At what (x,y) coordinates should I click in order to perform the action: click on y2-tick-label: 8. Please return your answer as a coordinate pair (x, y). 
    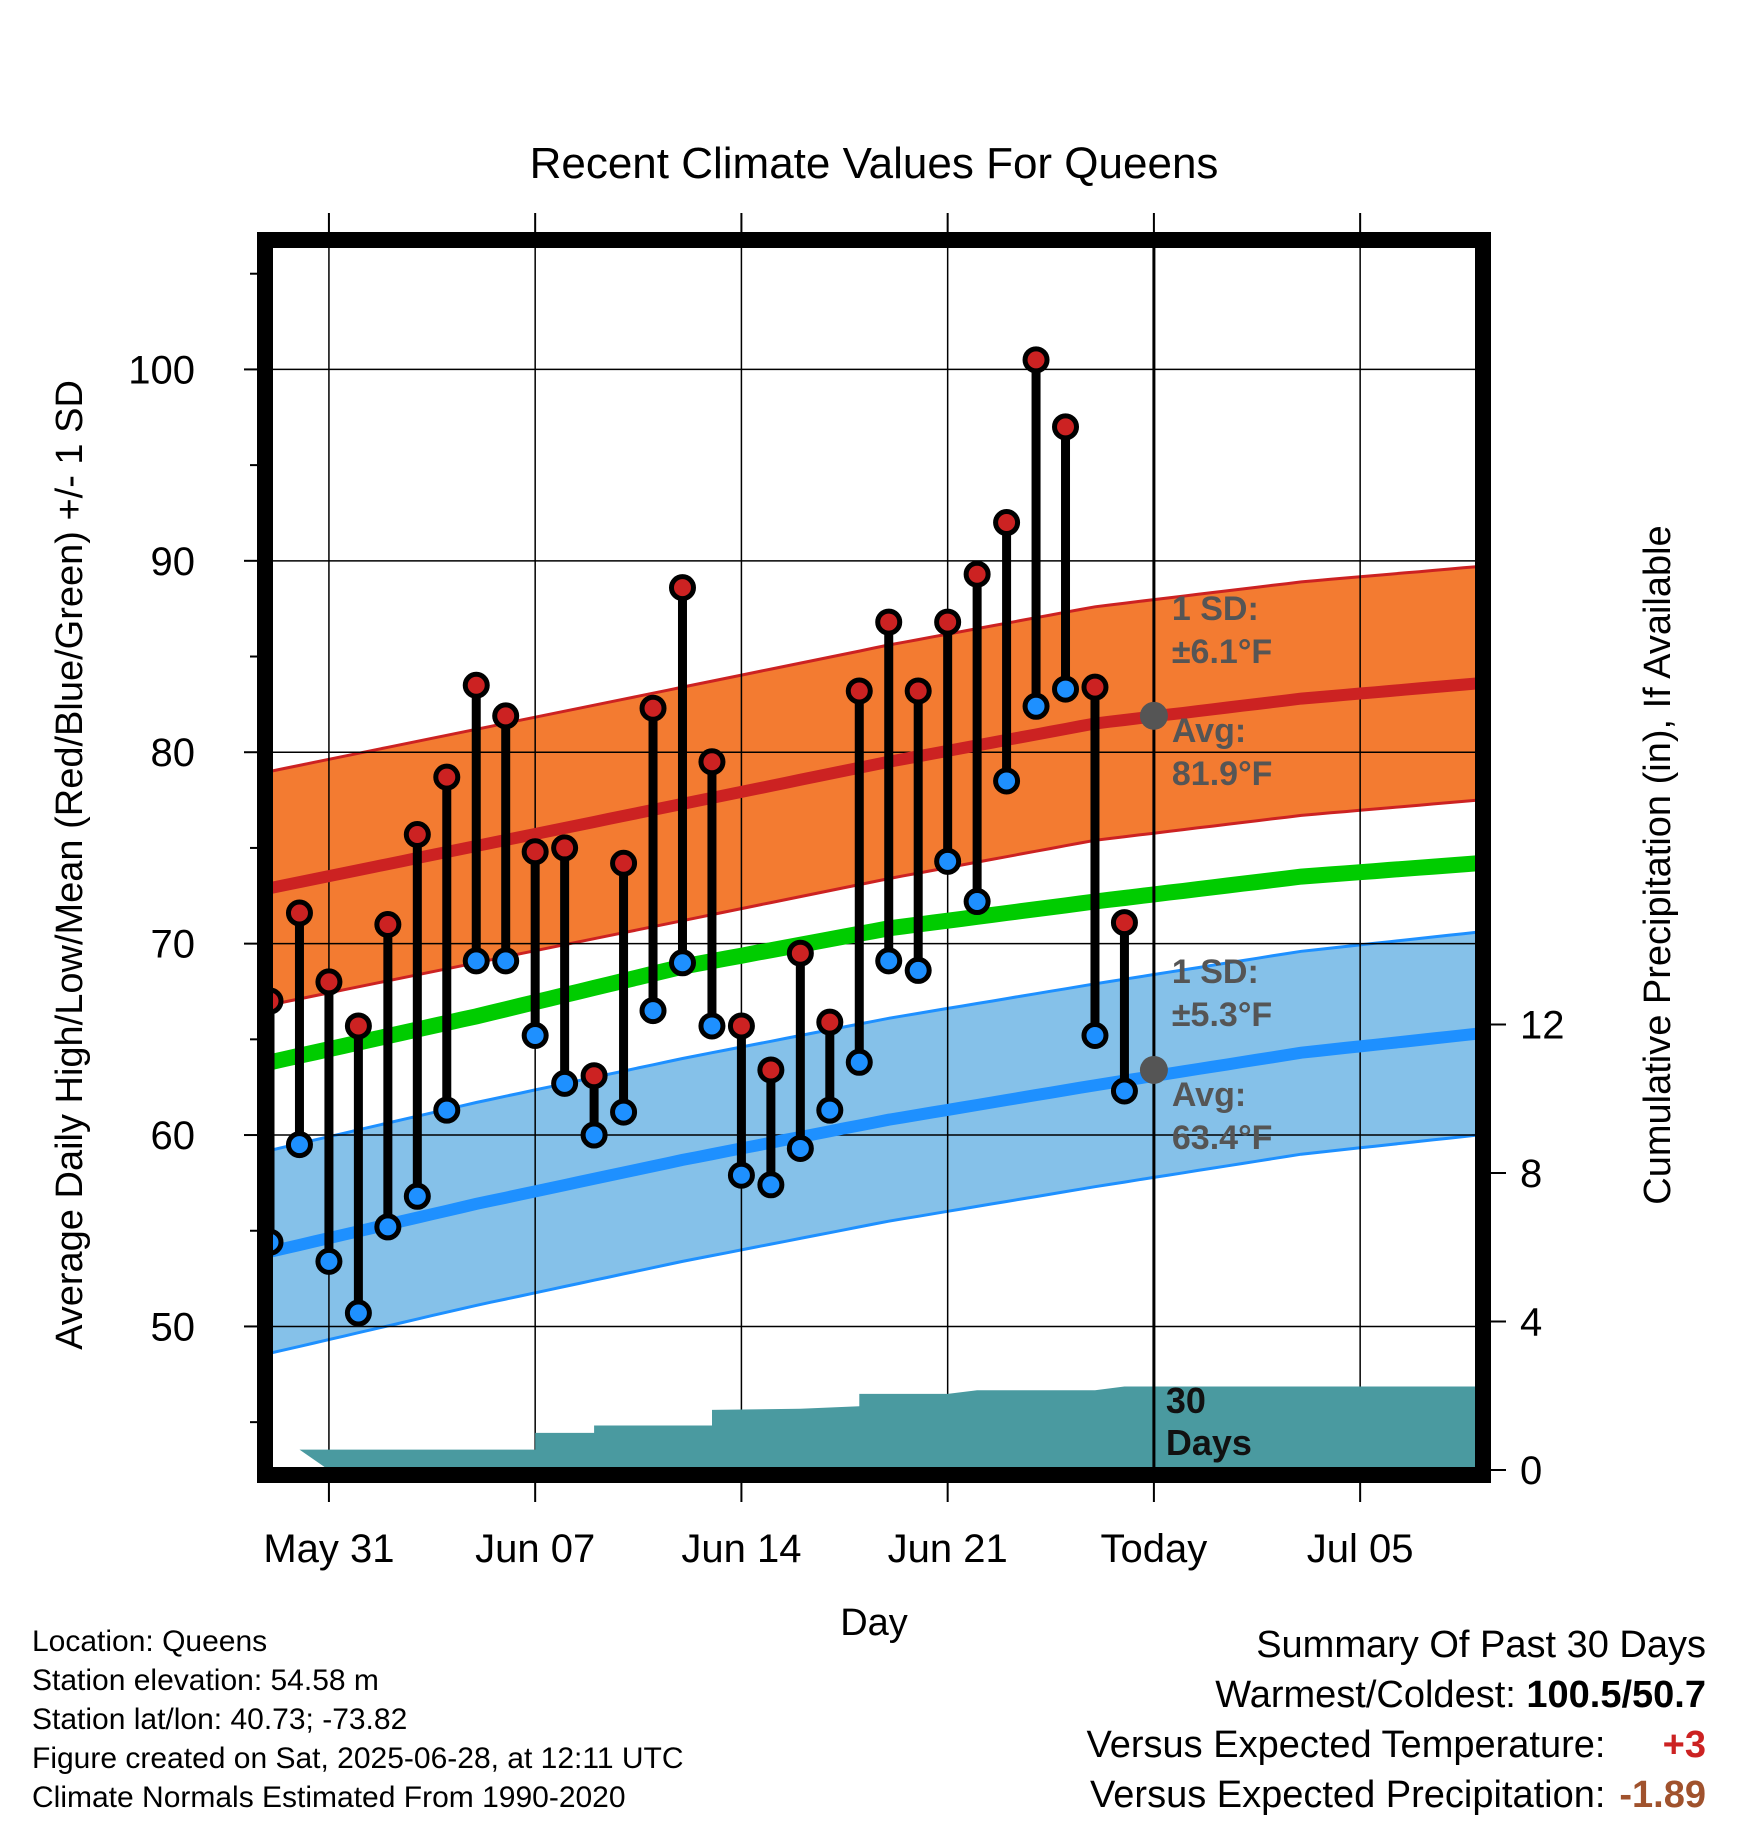
    Looking at the image, I should click on (1531, 1174).